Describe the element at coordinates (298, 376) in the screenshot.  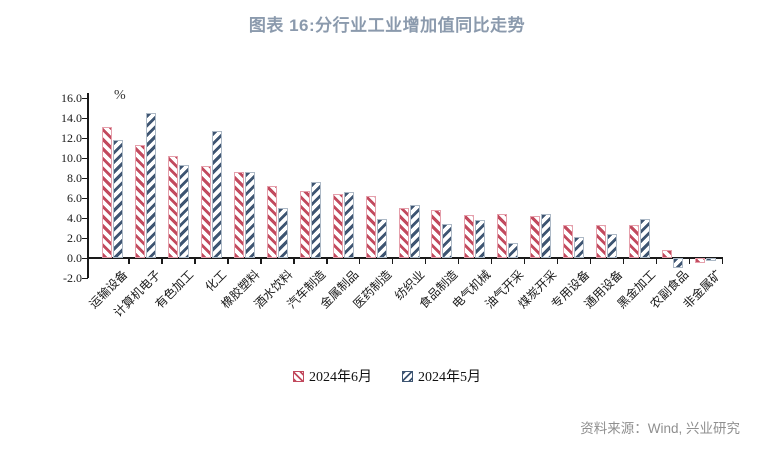
I see `june-hatch-swatch-icon` at that location.